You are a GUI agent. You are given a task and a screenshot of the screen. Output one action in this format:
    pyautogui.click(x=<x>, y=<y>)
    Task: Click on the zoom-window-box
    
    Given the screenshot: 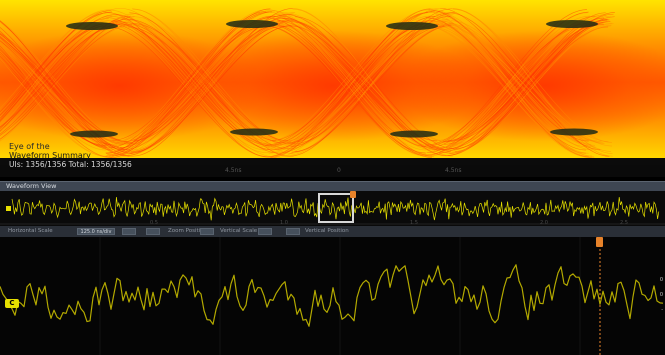 What is the action you would take?
    pyautogui.click(x=336, y=208)
    